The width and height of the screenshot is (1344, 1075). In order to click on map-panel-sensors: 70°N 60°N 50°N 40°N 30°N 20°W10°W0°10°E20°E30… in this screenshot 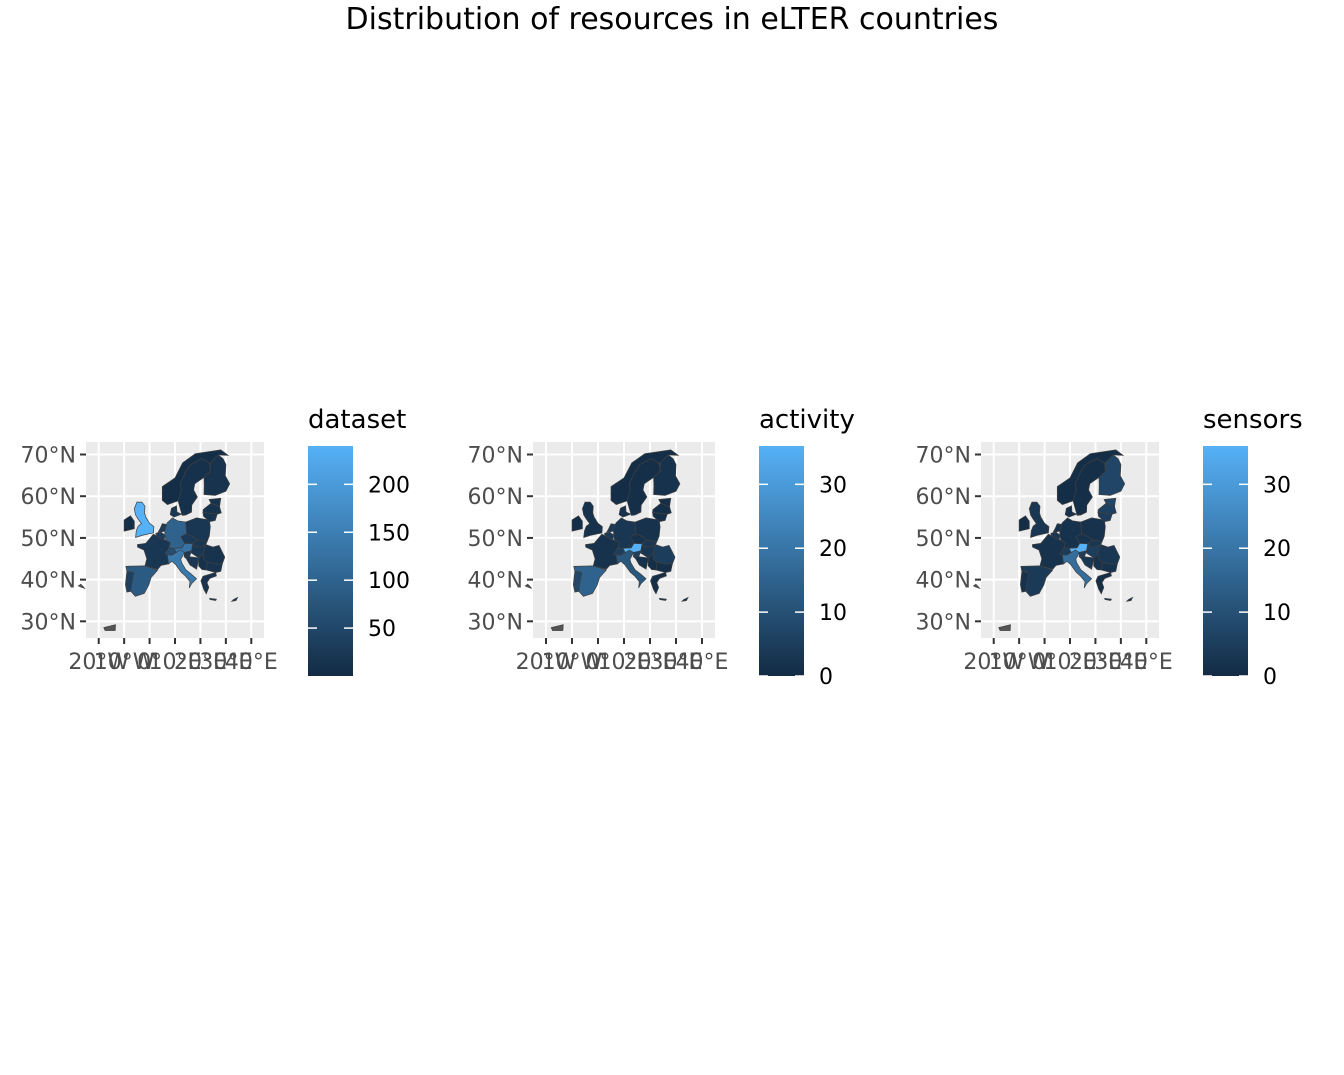, I will do `click(1044, 558)`.